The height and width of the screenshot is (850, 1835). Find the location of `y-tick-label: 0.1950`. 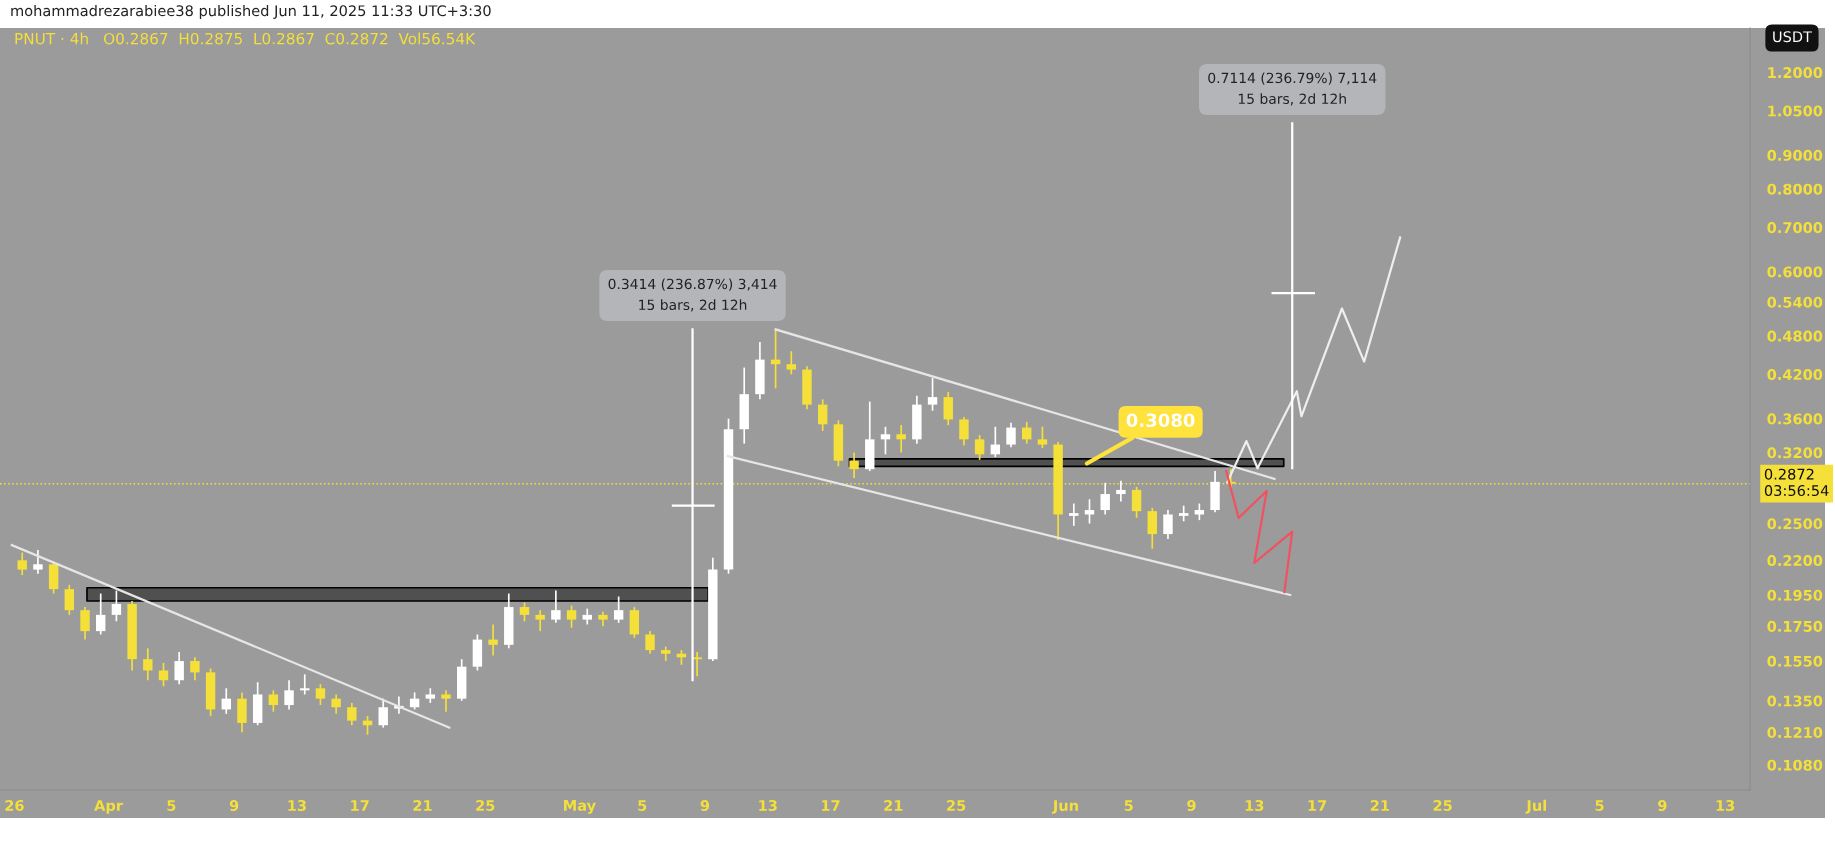

y-tick-label: 0.1950 is located at coordinates (1795, 595).